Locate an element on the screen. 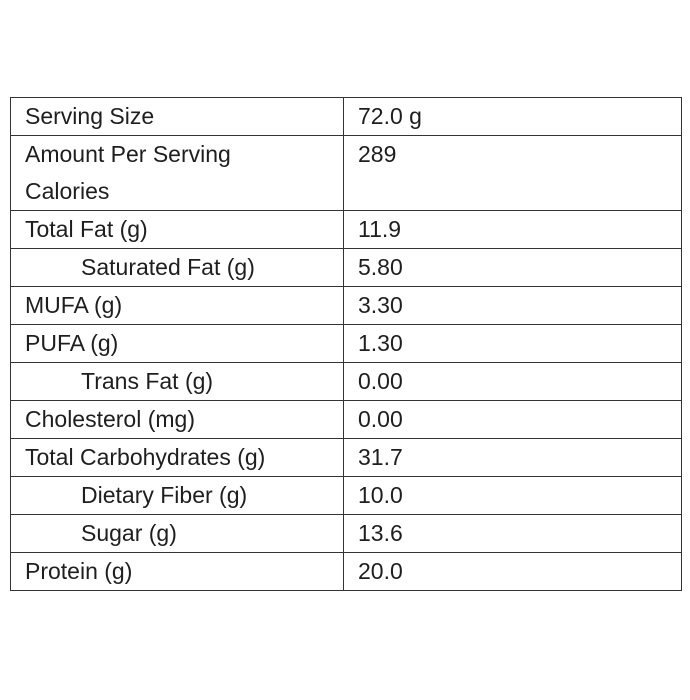 This screenshot has width=690, height=700. amount-cell: 289 is located at coordinates (512, 173).